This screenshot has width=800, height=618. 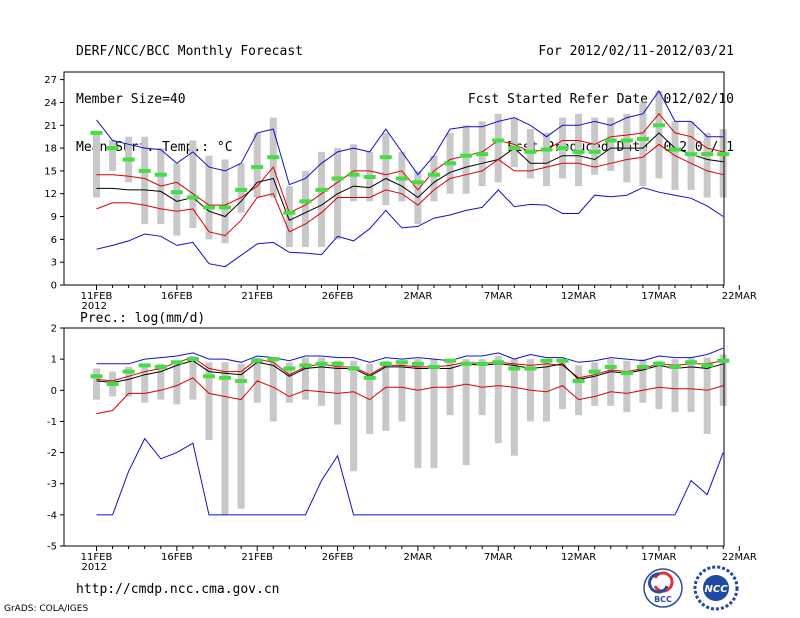 I want to click on x-year-label: 2012, so click(x=94, y=306).